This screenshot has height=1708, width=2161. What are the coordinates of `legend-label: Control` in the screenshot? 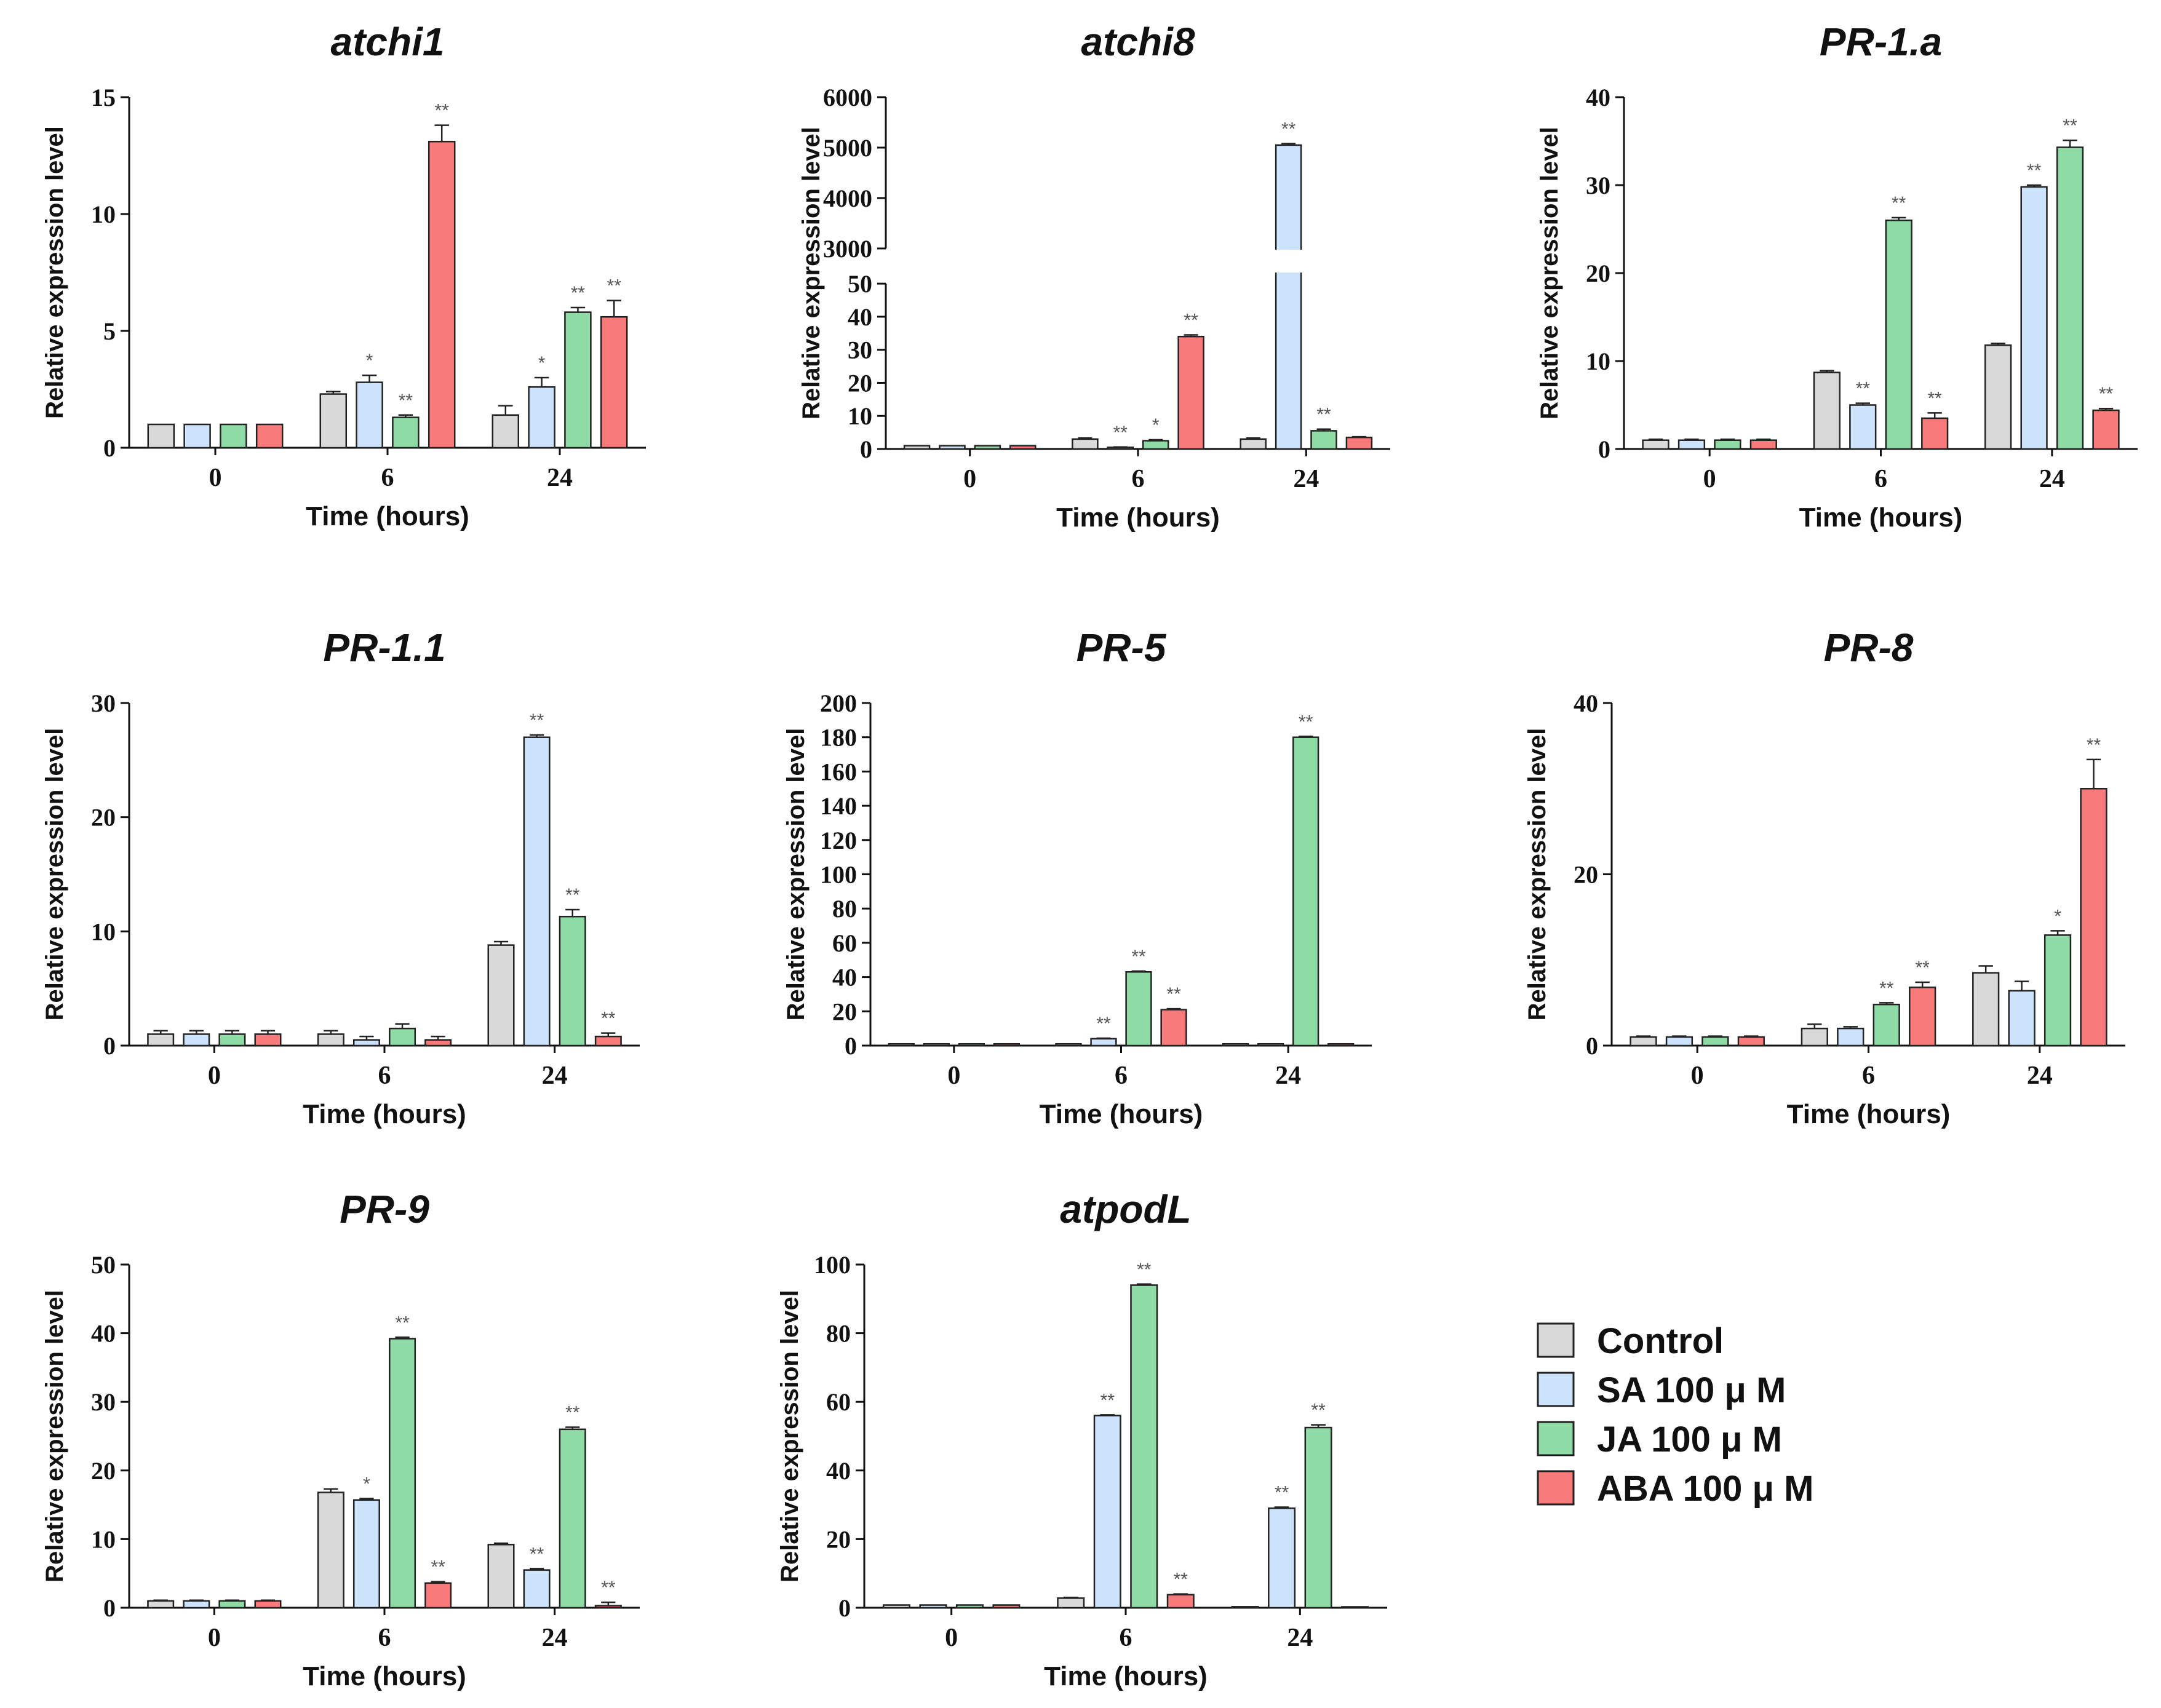 It's located at (1660, 1341).